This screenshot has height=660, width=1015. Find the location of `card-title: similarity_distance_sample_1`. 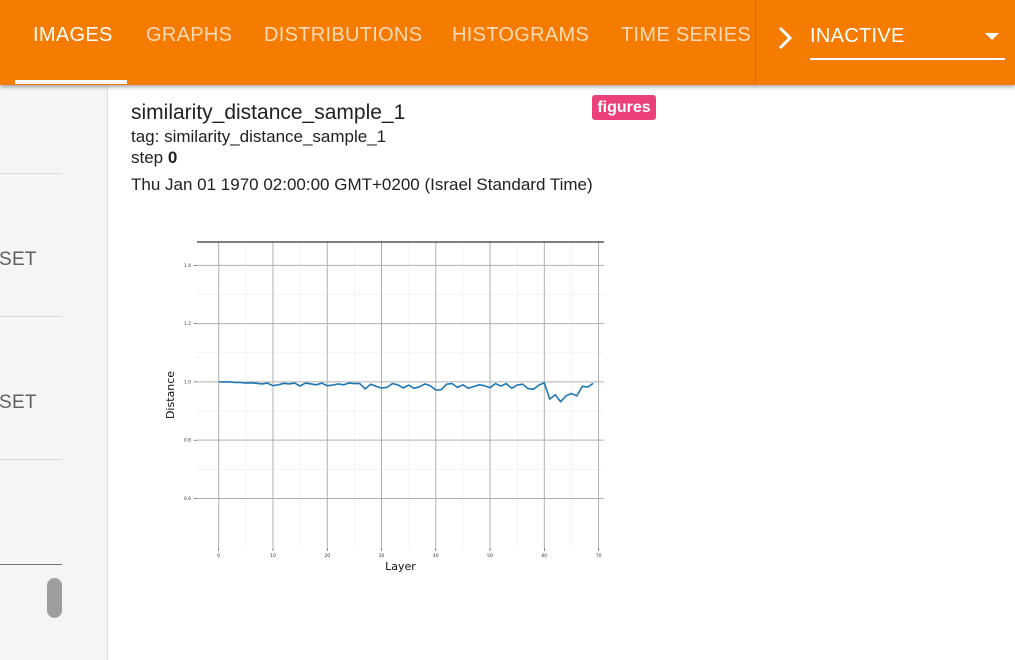

card-title: similarity_distance_sample_1 is located at coordinates (268, 112).